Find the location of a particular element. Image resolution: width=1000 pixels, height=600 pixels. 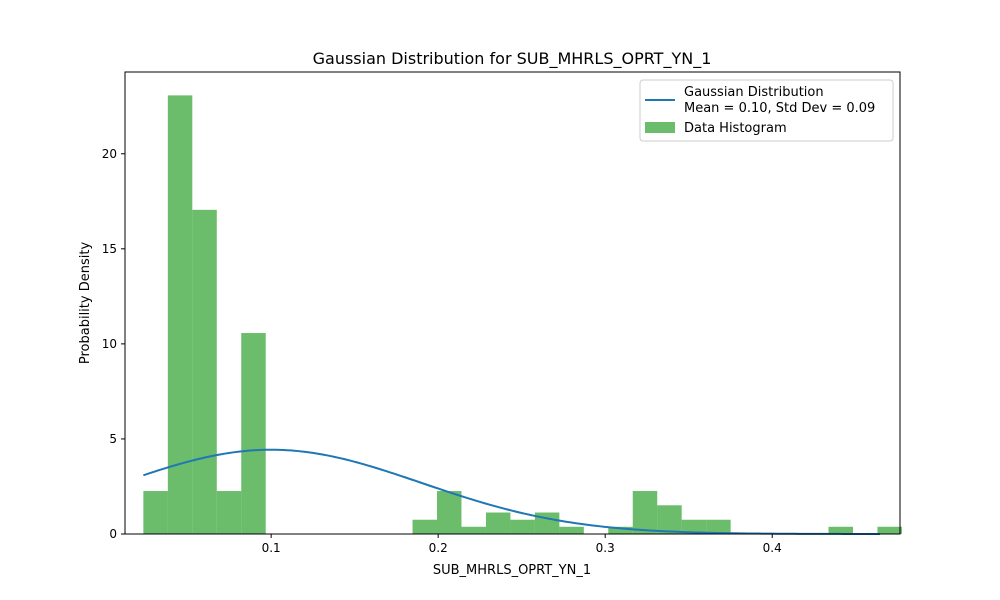

x-tick-label: 0.3 is located at coordinates (605, 548).